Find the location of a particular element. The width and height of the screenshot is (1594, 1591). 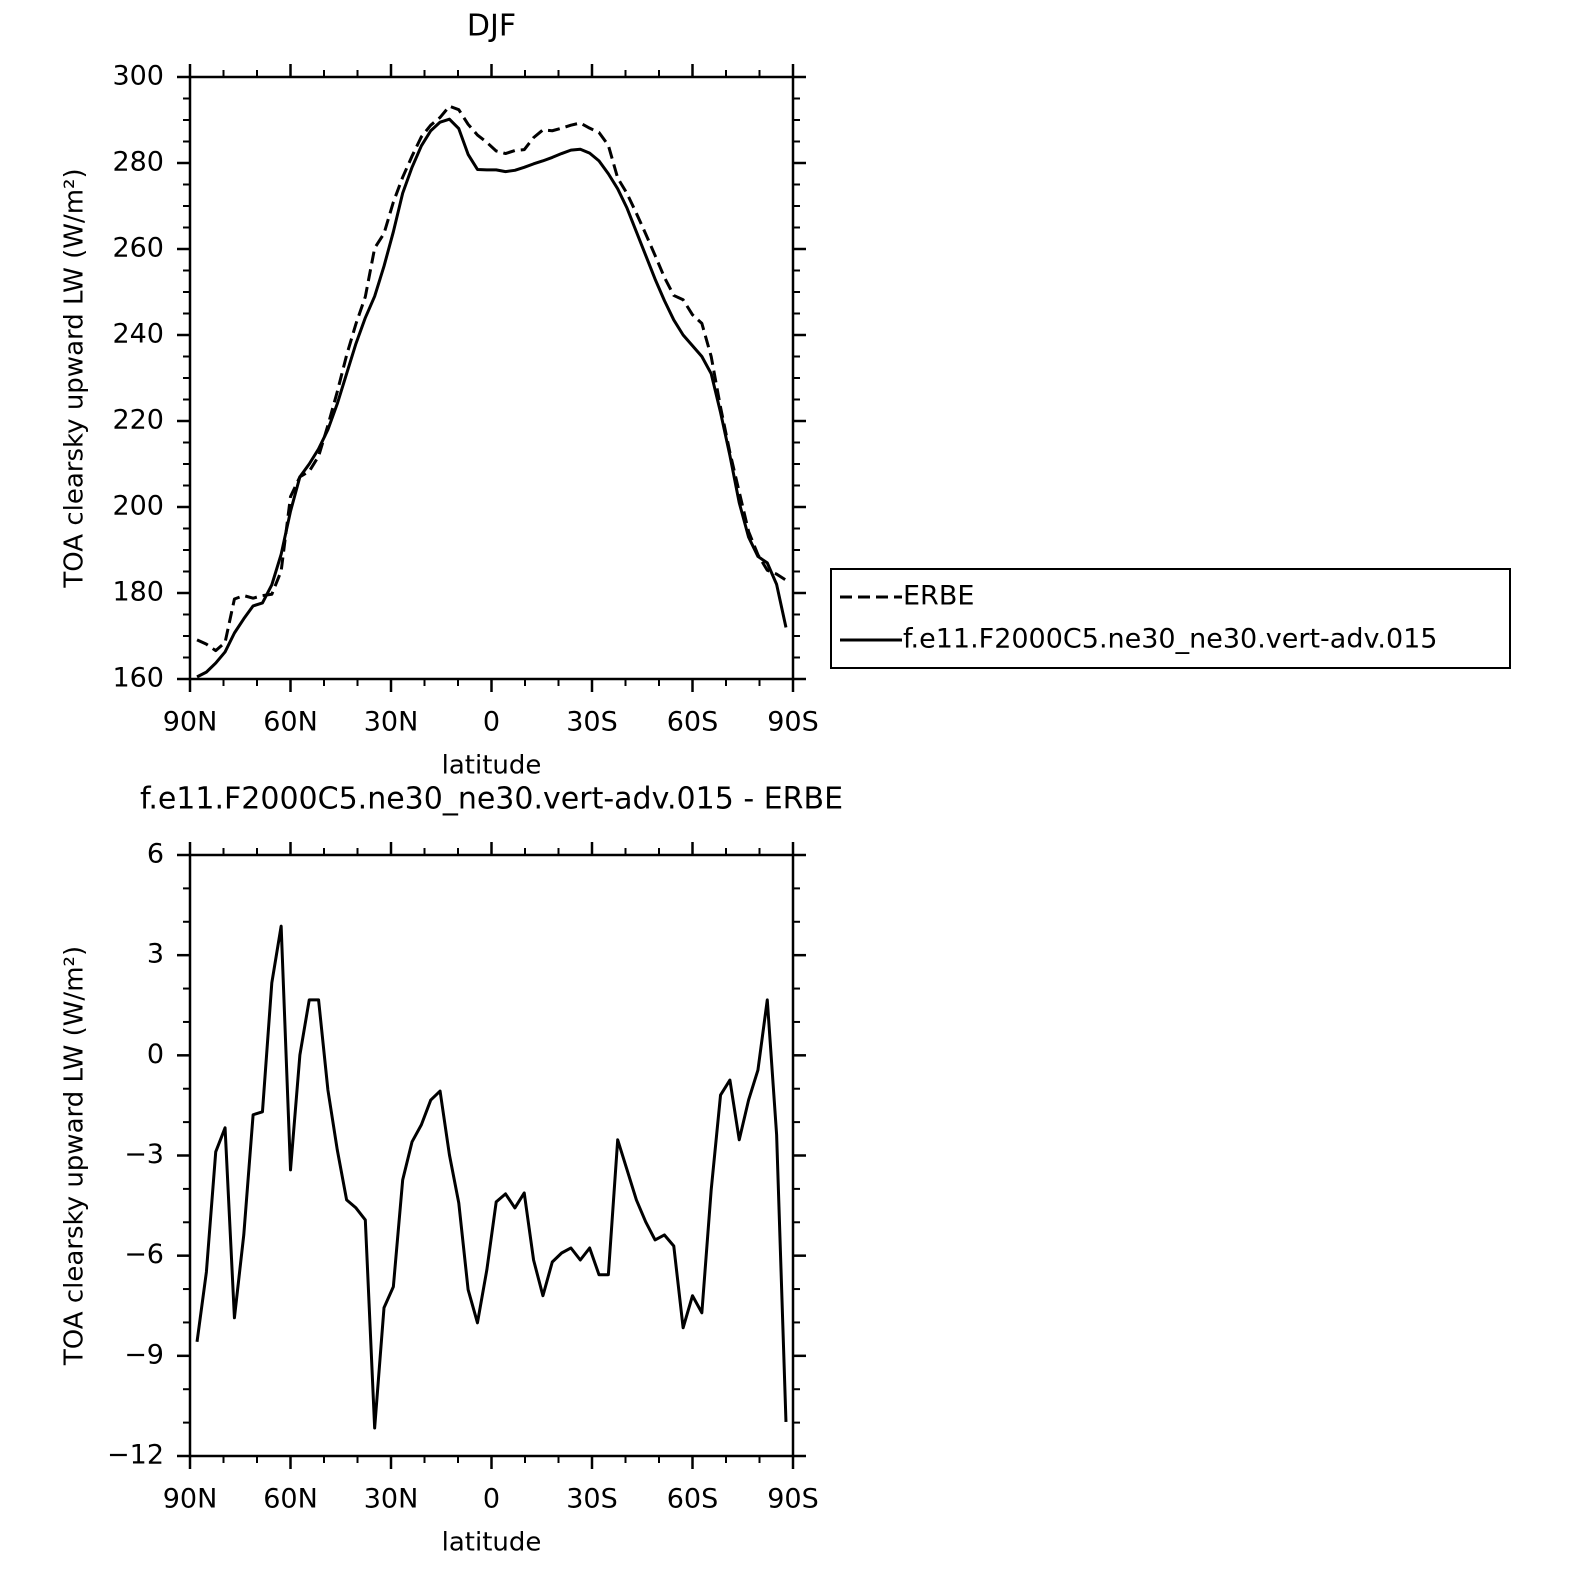

y-tick-label: 300 is located at coordinates (138, 76).